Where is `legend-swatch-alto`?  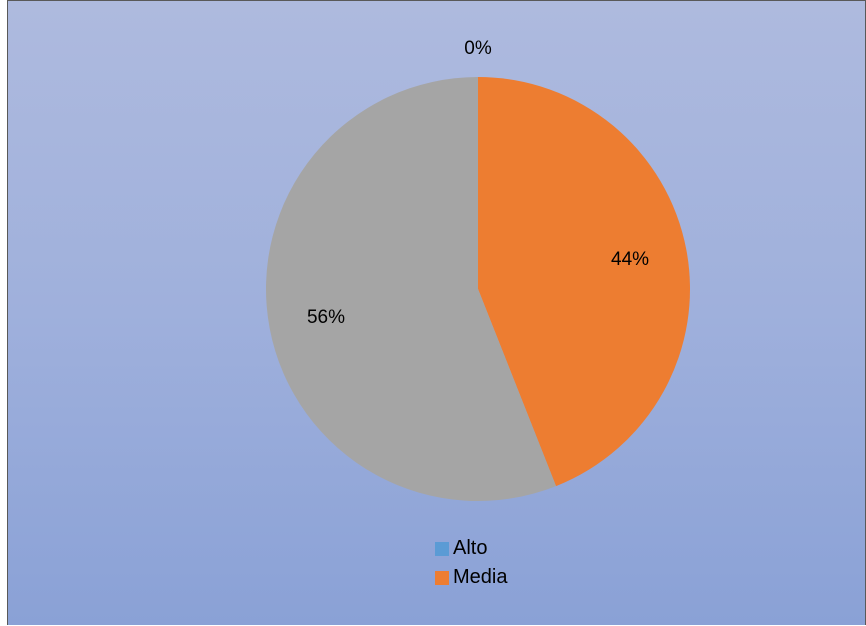
legend-swatch-alto is located at coordinates (442, 548).